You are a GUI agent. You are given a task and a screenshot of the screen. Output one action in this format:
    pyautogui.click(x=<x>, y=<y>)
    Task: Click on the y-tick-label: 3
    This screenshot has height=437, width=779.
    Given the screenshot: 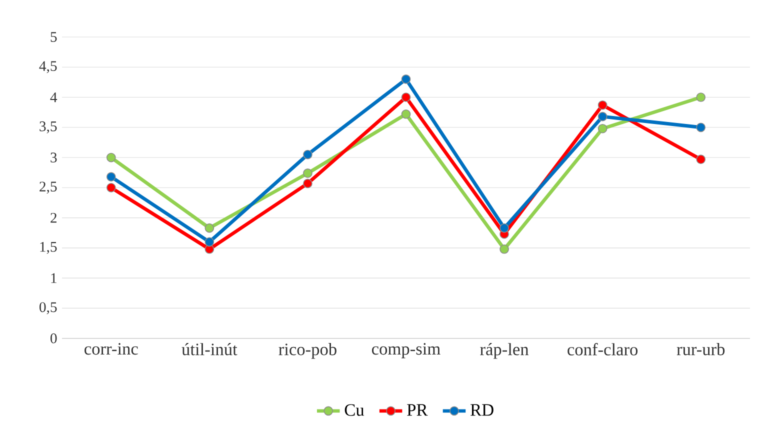 What is the action you would take?
    pyautogui.click(x=53, y=157)
    